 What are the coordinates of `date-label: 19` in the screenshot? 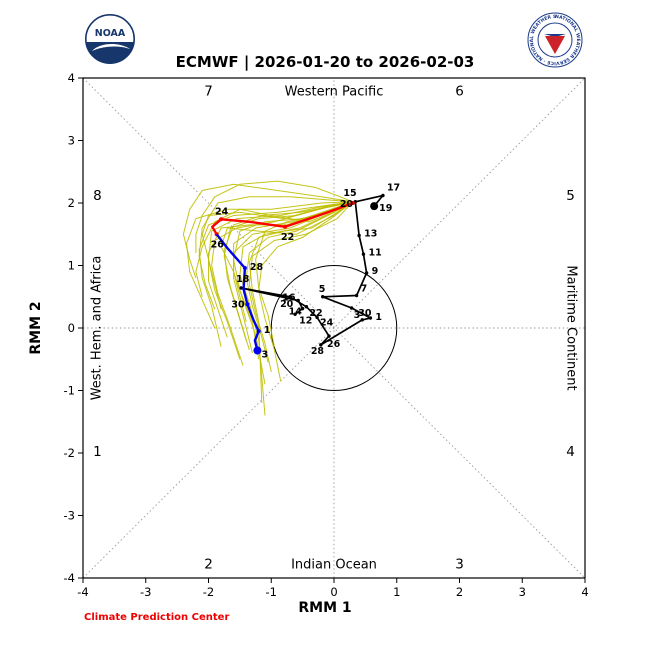 It's located at (385, 208).